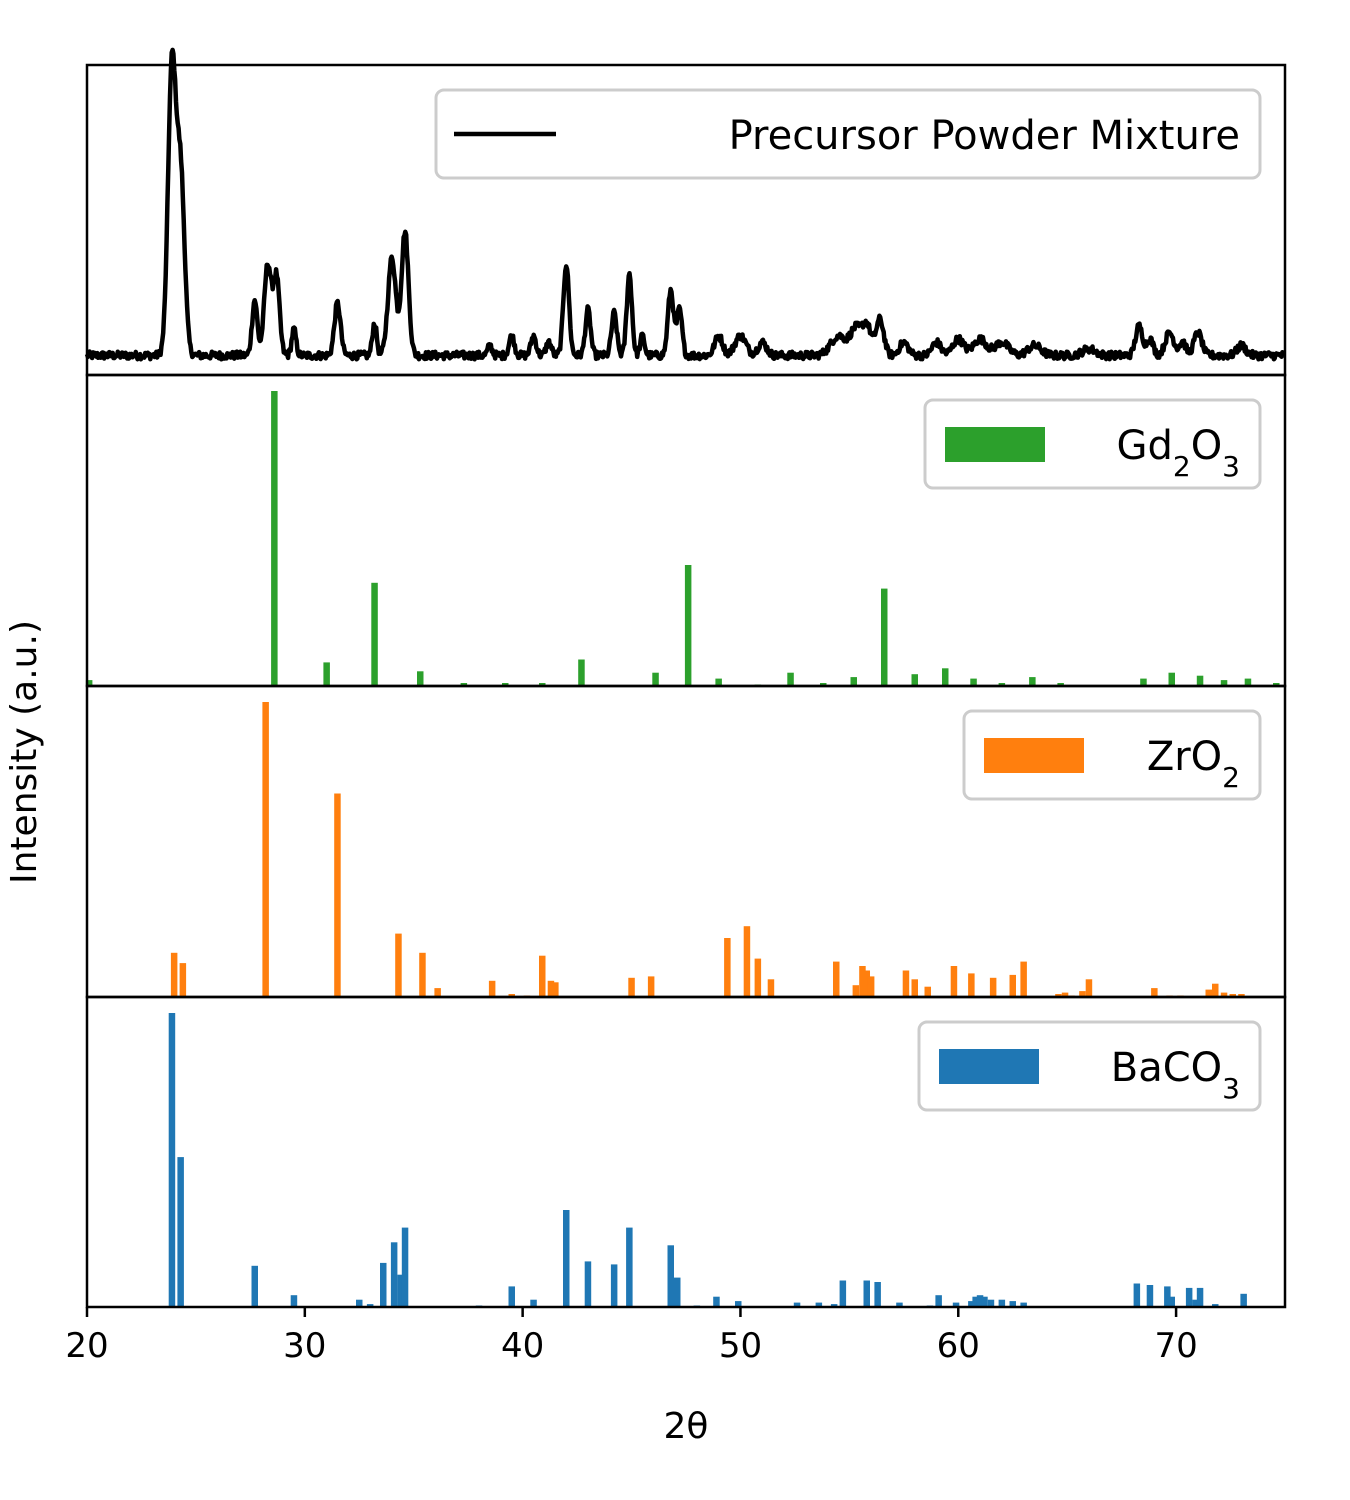  I want to click on bar-gd2o3-71.1, so click(1200, 680).